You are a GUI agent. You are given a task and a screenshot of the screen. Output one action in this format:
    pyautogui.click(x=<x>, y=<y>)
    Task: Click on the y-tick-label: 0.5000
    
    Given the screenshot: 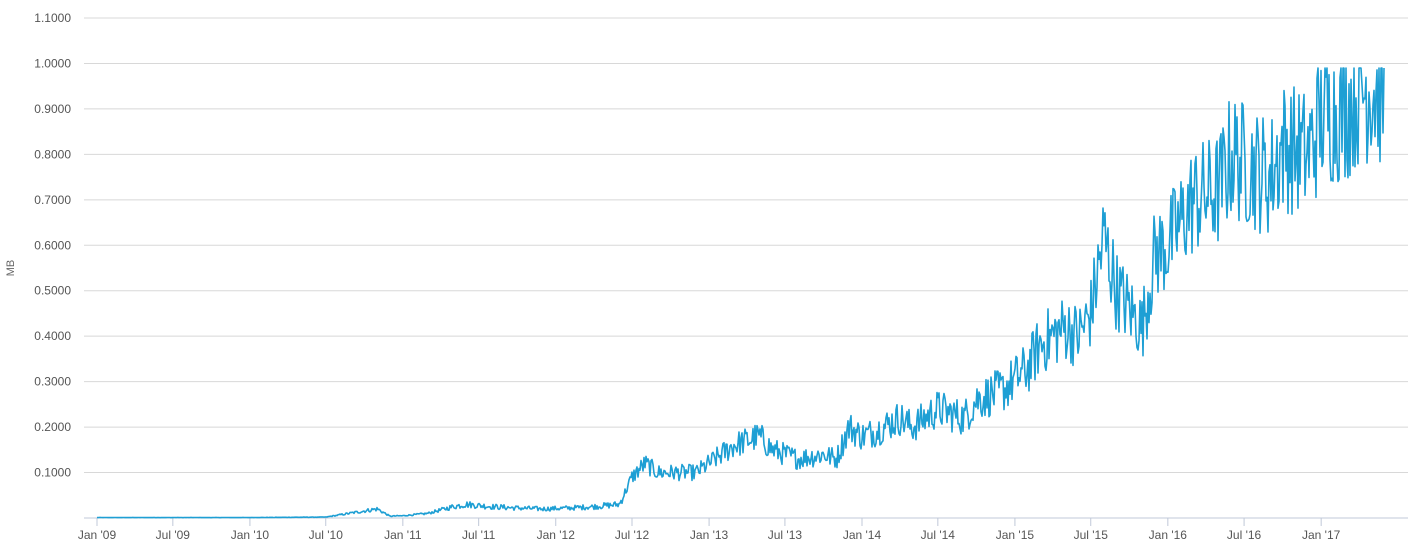 What is the action you would take?
    pyautogui.click(x=52, y=291)
    